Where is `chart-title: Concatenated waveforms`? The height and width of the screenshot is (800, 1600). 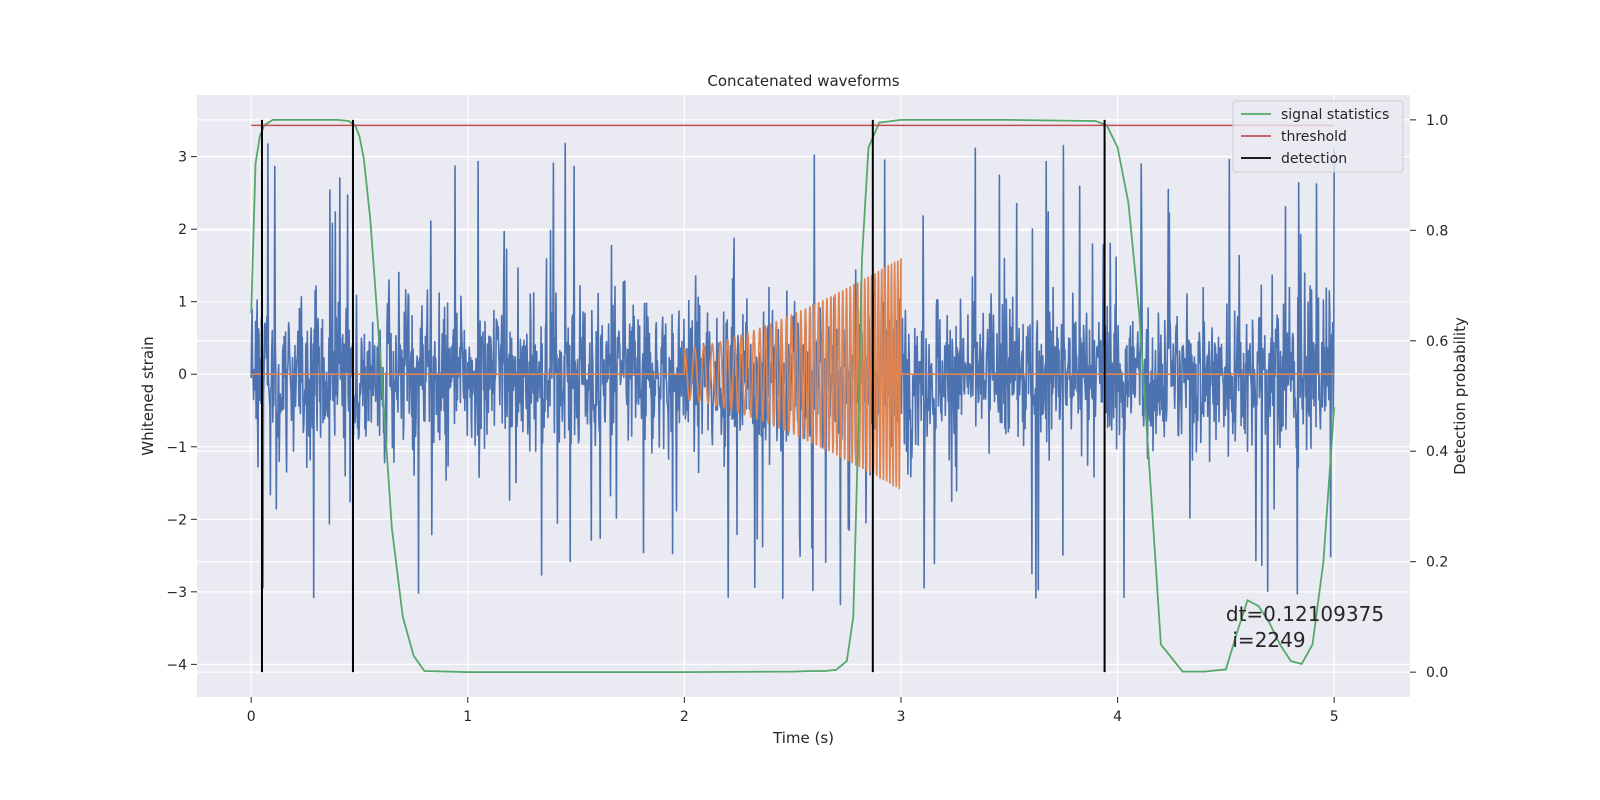
chart-title: Concatenated waveforms is located at coordinates (803, 81).